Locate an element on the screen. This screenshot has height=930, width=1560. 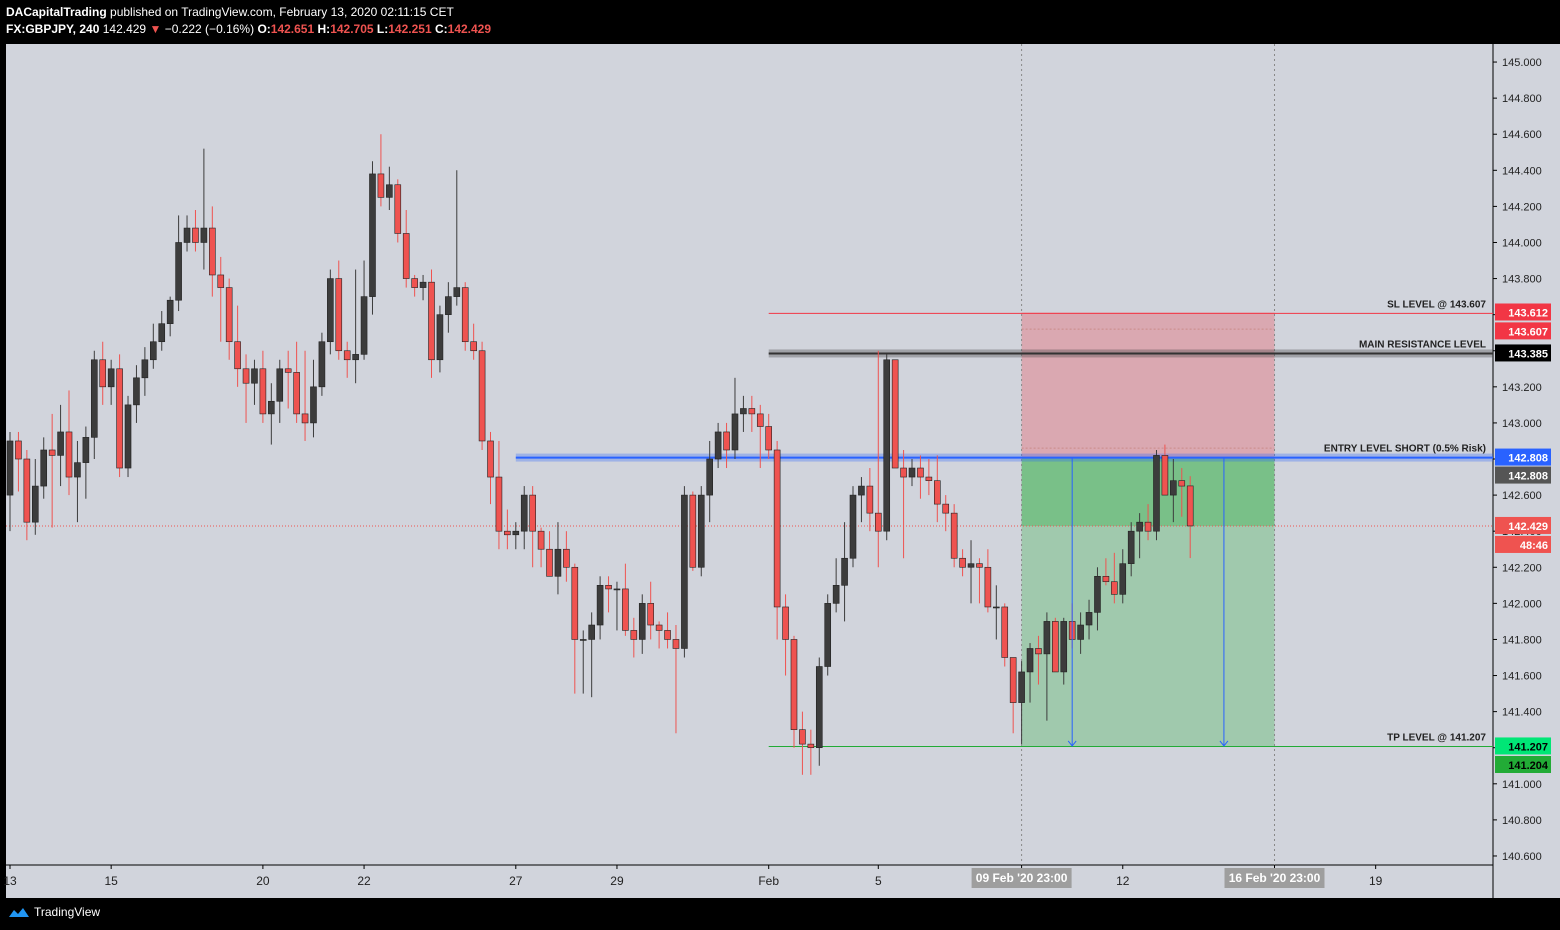
time-range-label: 09 Feb '20 23:00 is located at coordinates (1022, 878).